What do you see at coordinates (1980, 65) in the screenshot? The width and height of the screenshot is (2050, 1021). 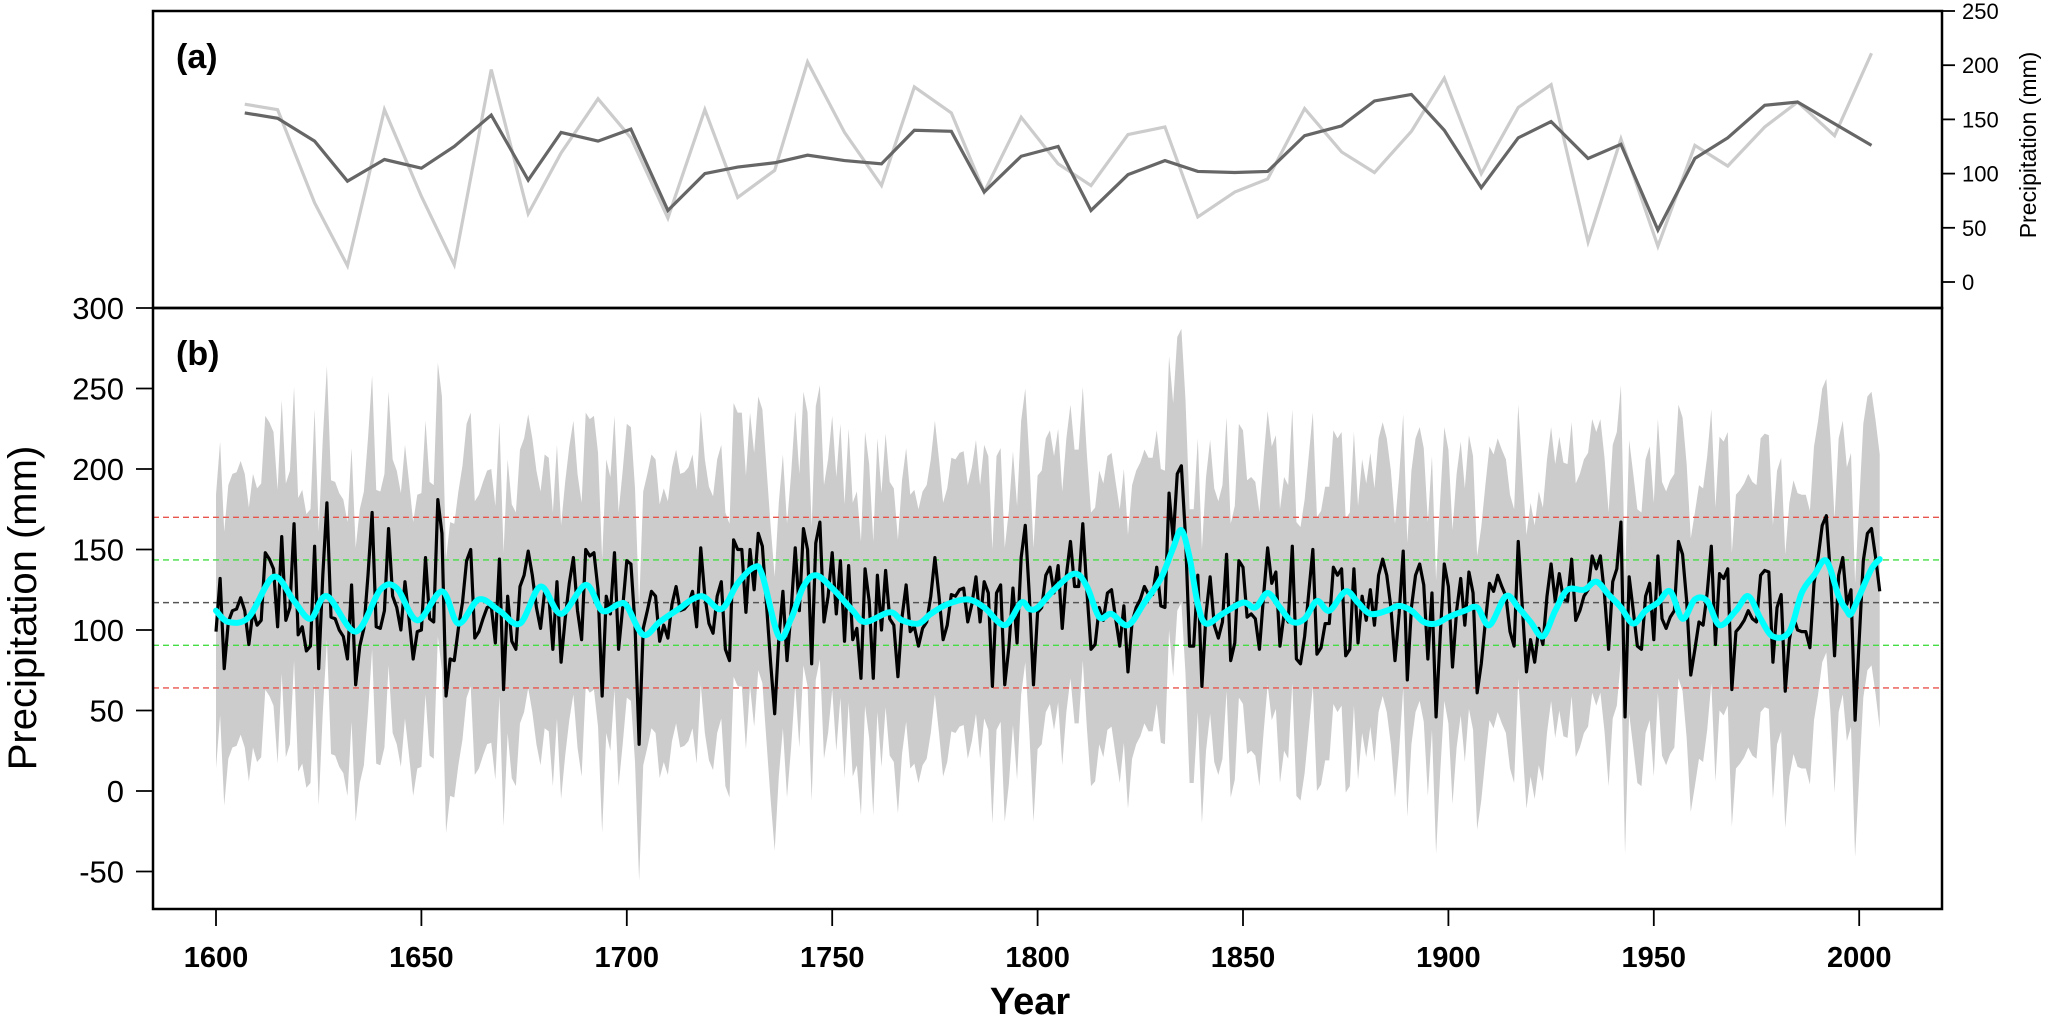 I see `y-tick-label-right: 200` at bounding box center [1980, 65].